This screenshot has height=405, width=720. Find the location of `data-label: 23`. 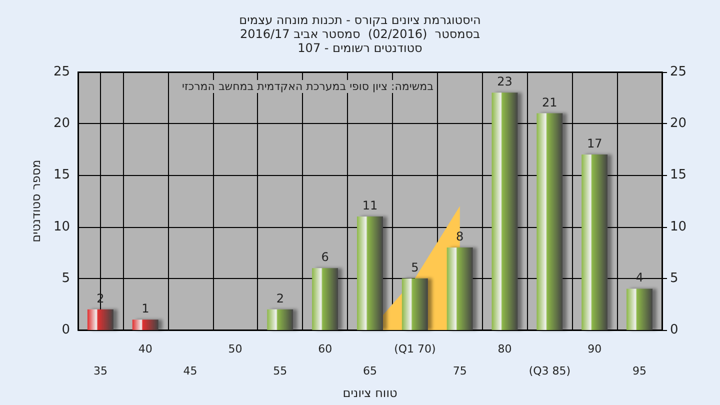

data-label: 23 is located at coordinates (504, 81).